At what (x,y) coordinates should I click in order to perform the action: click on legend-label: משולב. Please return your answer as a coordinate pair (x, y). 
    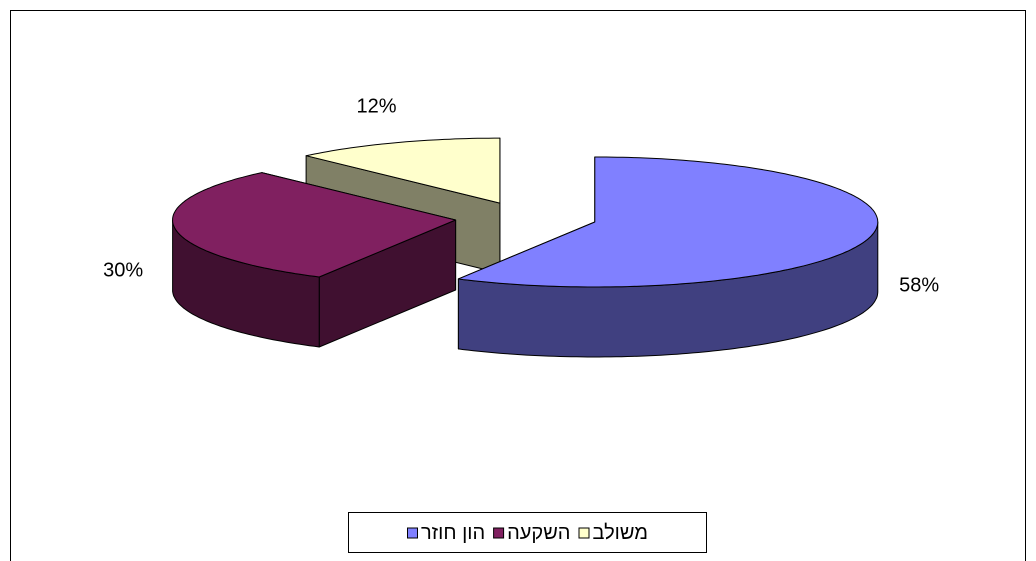
    Looking at the image, I should click on (621, 533).